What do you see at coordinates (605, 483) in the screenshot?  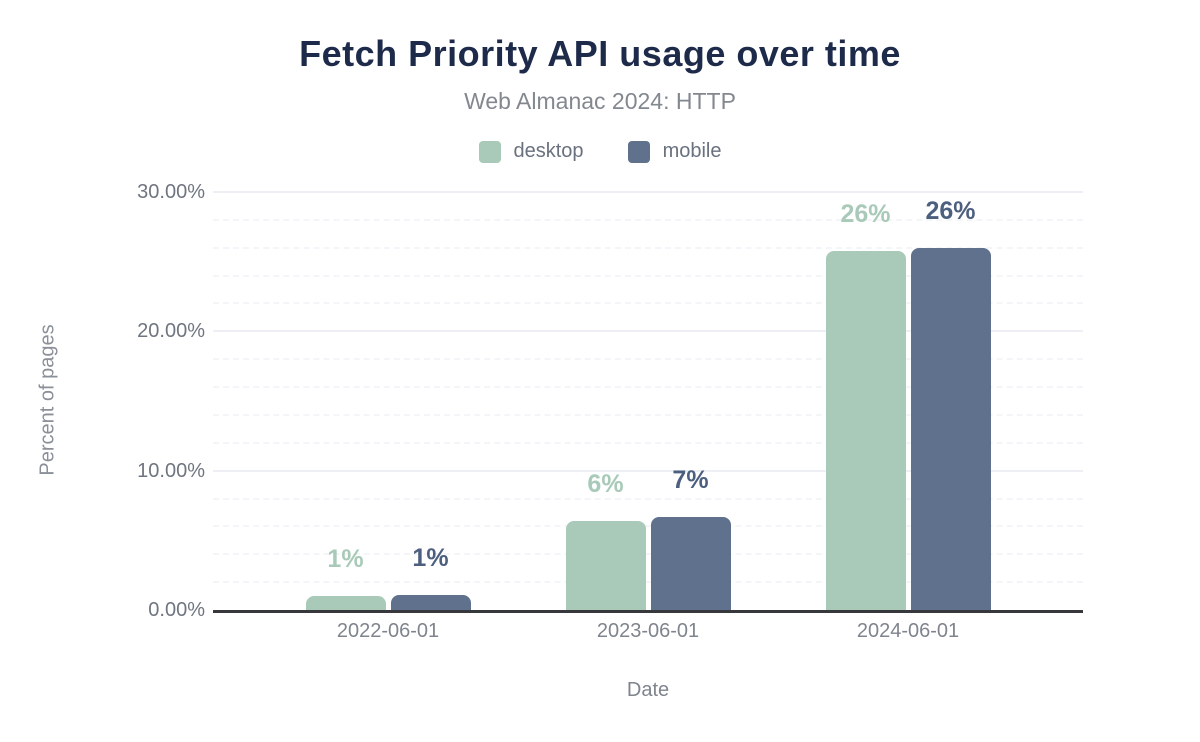 I see `desktop-value-label-2023-06-01: 6%` at bounding box center [605, 483].